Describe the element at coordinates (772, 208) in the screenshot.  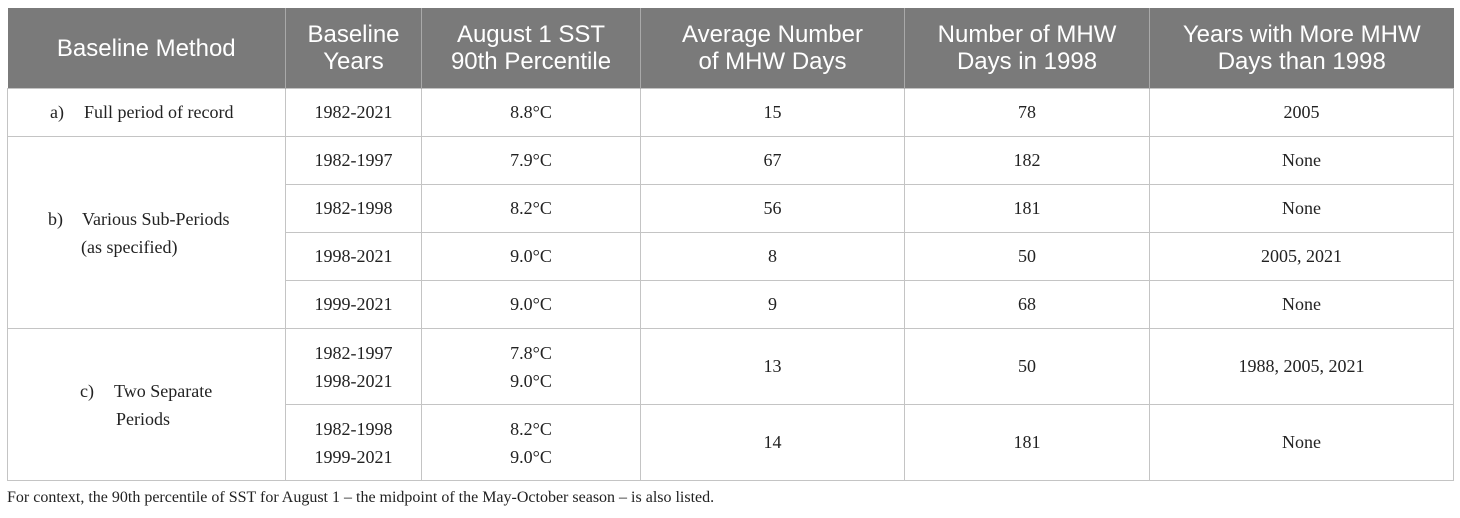
I see `avg-days-cell: 56` at that location.